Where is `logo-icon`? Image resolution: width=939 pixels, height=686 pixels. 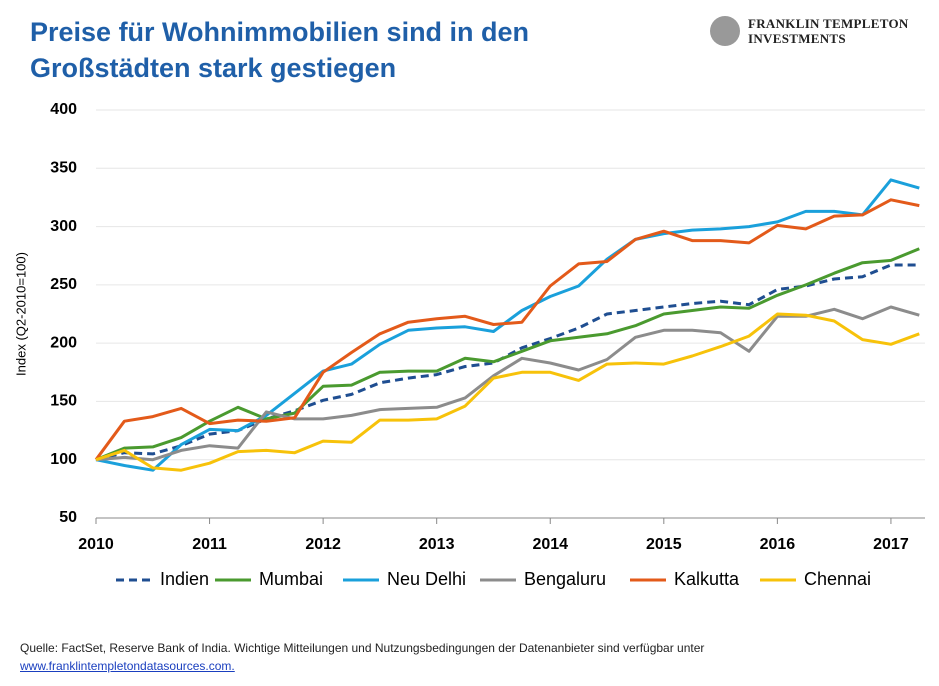
logo-icon is located at coordinates (725, 31).